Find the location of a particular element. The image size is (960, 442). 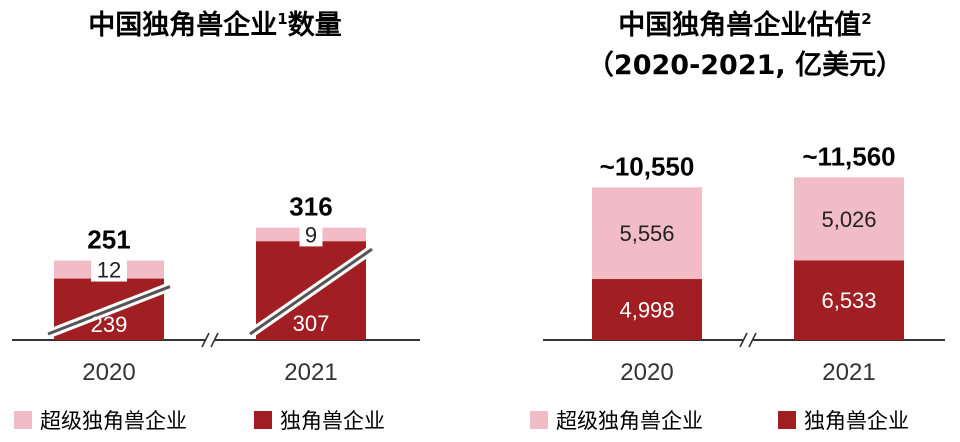

left-legend-label-super: 超级独角兽企业 is located at coordinates (113, 421).